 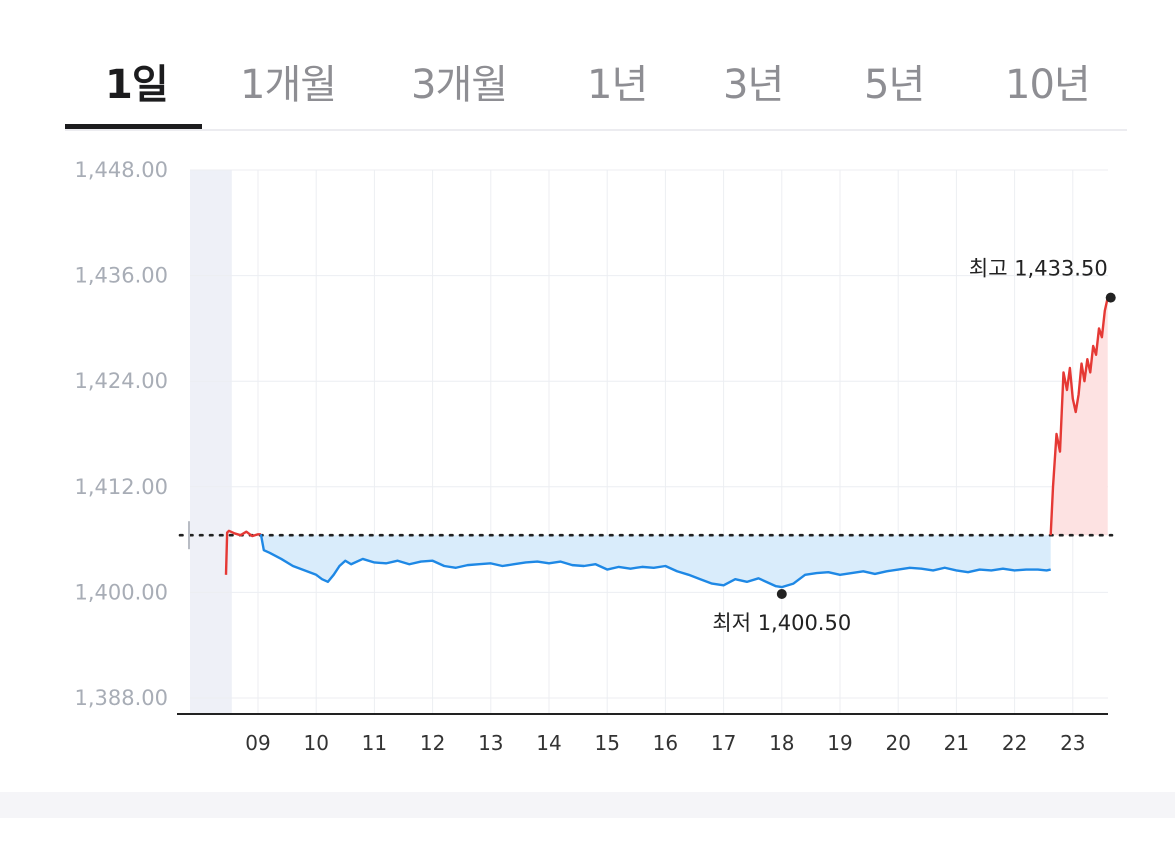 I want to click on x-tick-label: 10, so click(x=315, y=743).